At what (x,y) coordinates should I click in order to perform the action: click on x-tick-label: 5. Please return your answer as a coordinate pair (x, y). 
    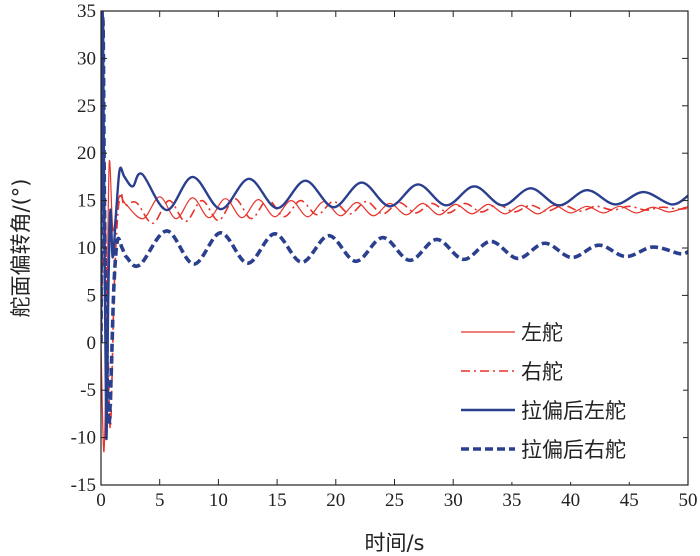
    Looking at the image, I should click on (160, 500).